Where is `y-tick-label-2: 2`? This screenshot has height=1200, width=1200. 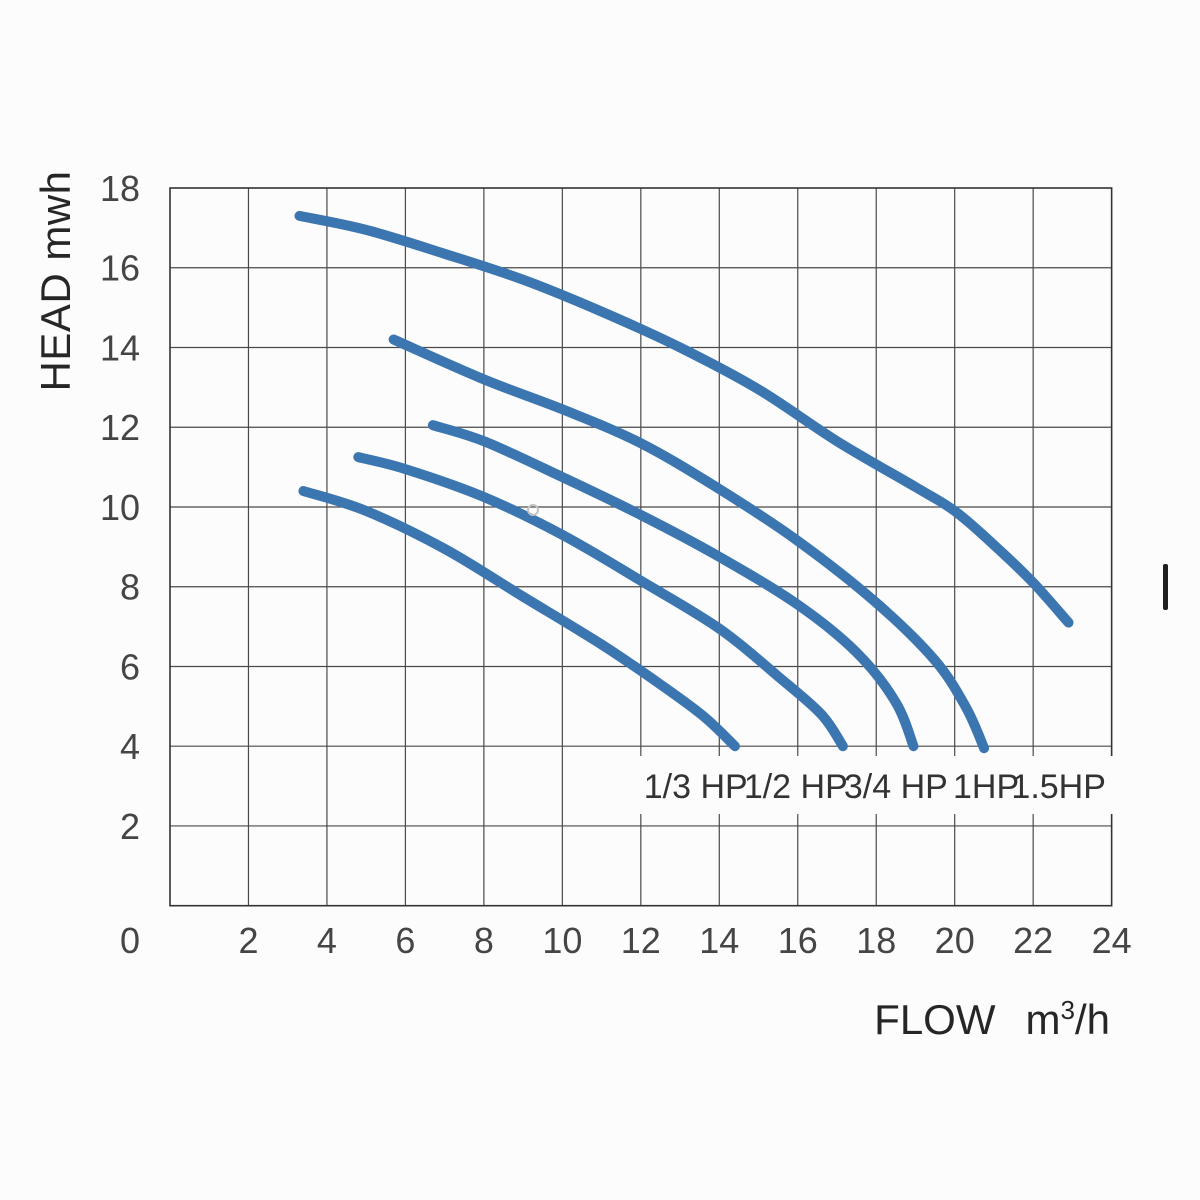
y-tick-label-2: 2 is located at coordinates (130, 826).